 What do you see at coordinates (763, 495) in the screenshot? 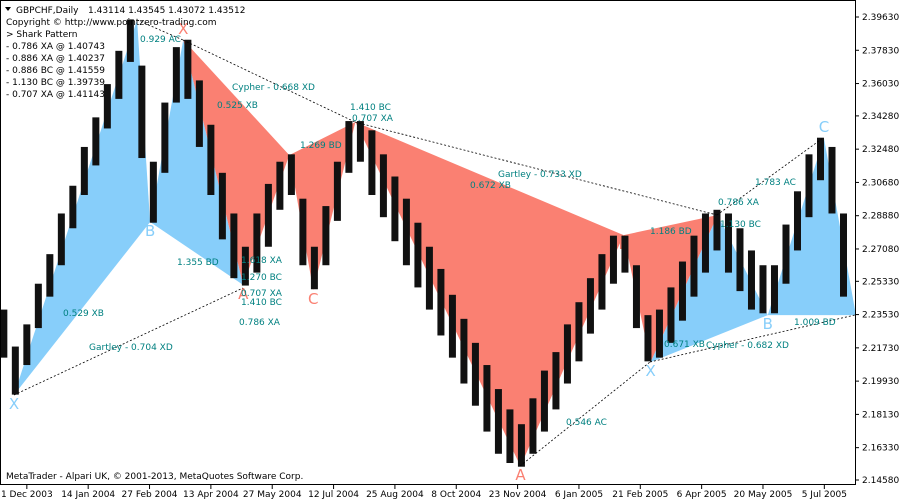
I see `x-tick-label: 20 May 2005` at bounding box center [763, 495].